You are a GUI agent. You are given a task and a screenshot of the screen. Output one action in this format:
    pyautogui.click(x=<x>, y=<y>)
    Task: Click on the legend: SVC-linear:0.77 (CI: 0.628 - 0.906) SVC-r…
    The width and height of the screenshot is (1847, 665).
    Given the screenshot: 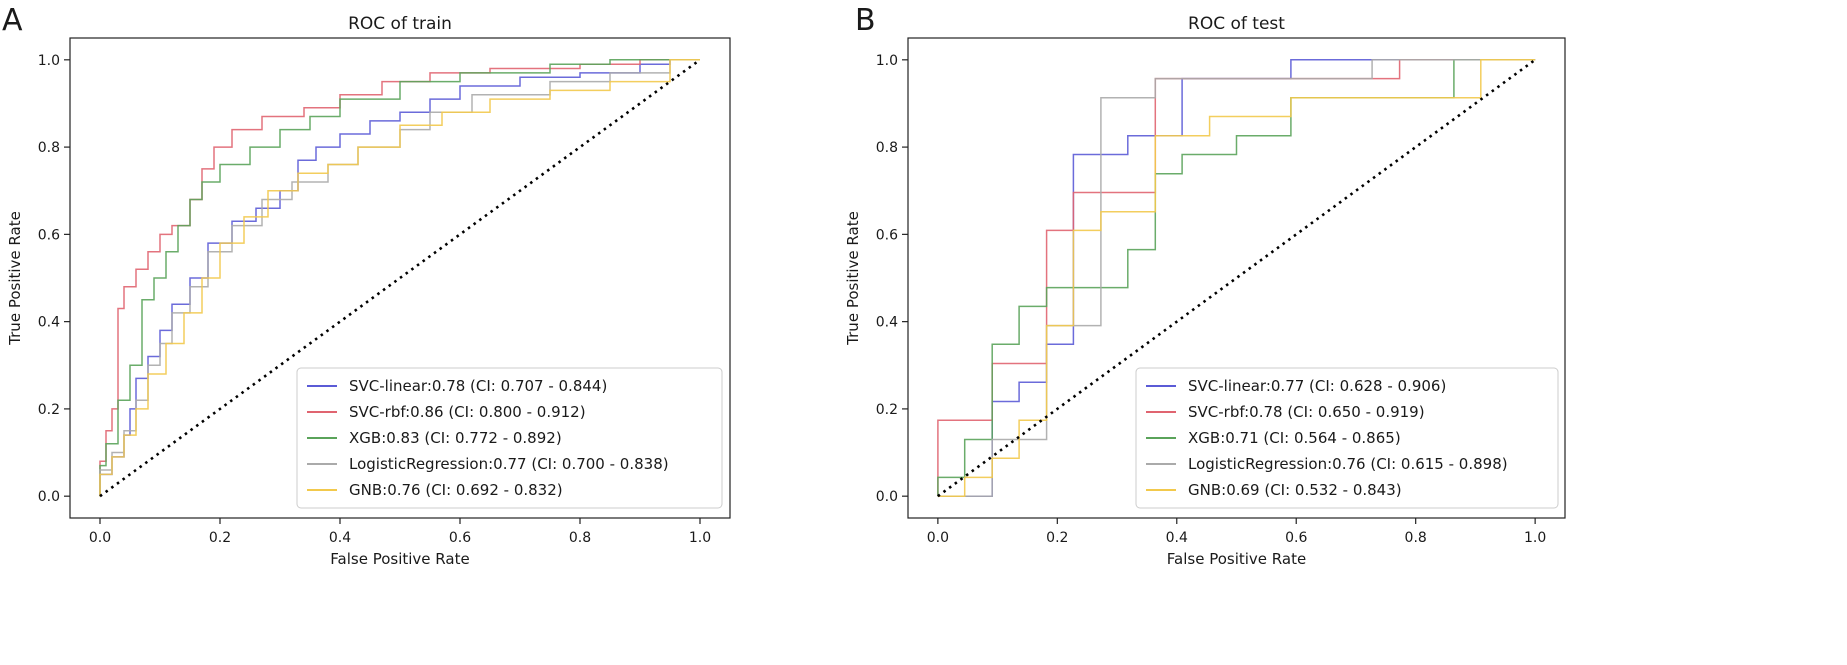 What is the action you would take?
    pyautogui.click(x=1347, y=438)
    